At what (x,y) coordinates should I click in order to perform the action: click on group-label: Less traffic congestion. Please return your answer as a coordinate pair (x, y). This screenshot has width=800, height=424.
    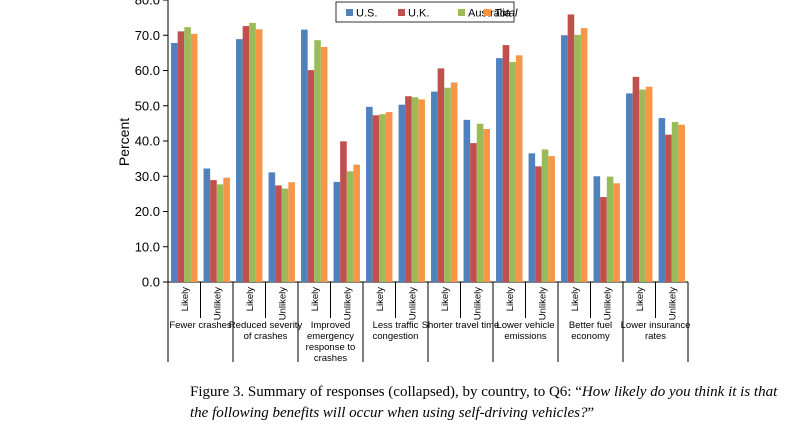
    Looking at the image, I should click on (396, 331).